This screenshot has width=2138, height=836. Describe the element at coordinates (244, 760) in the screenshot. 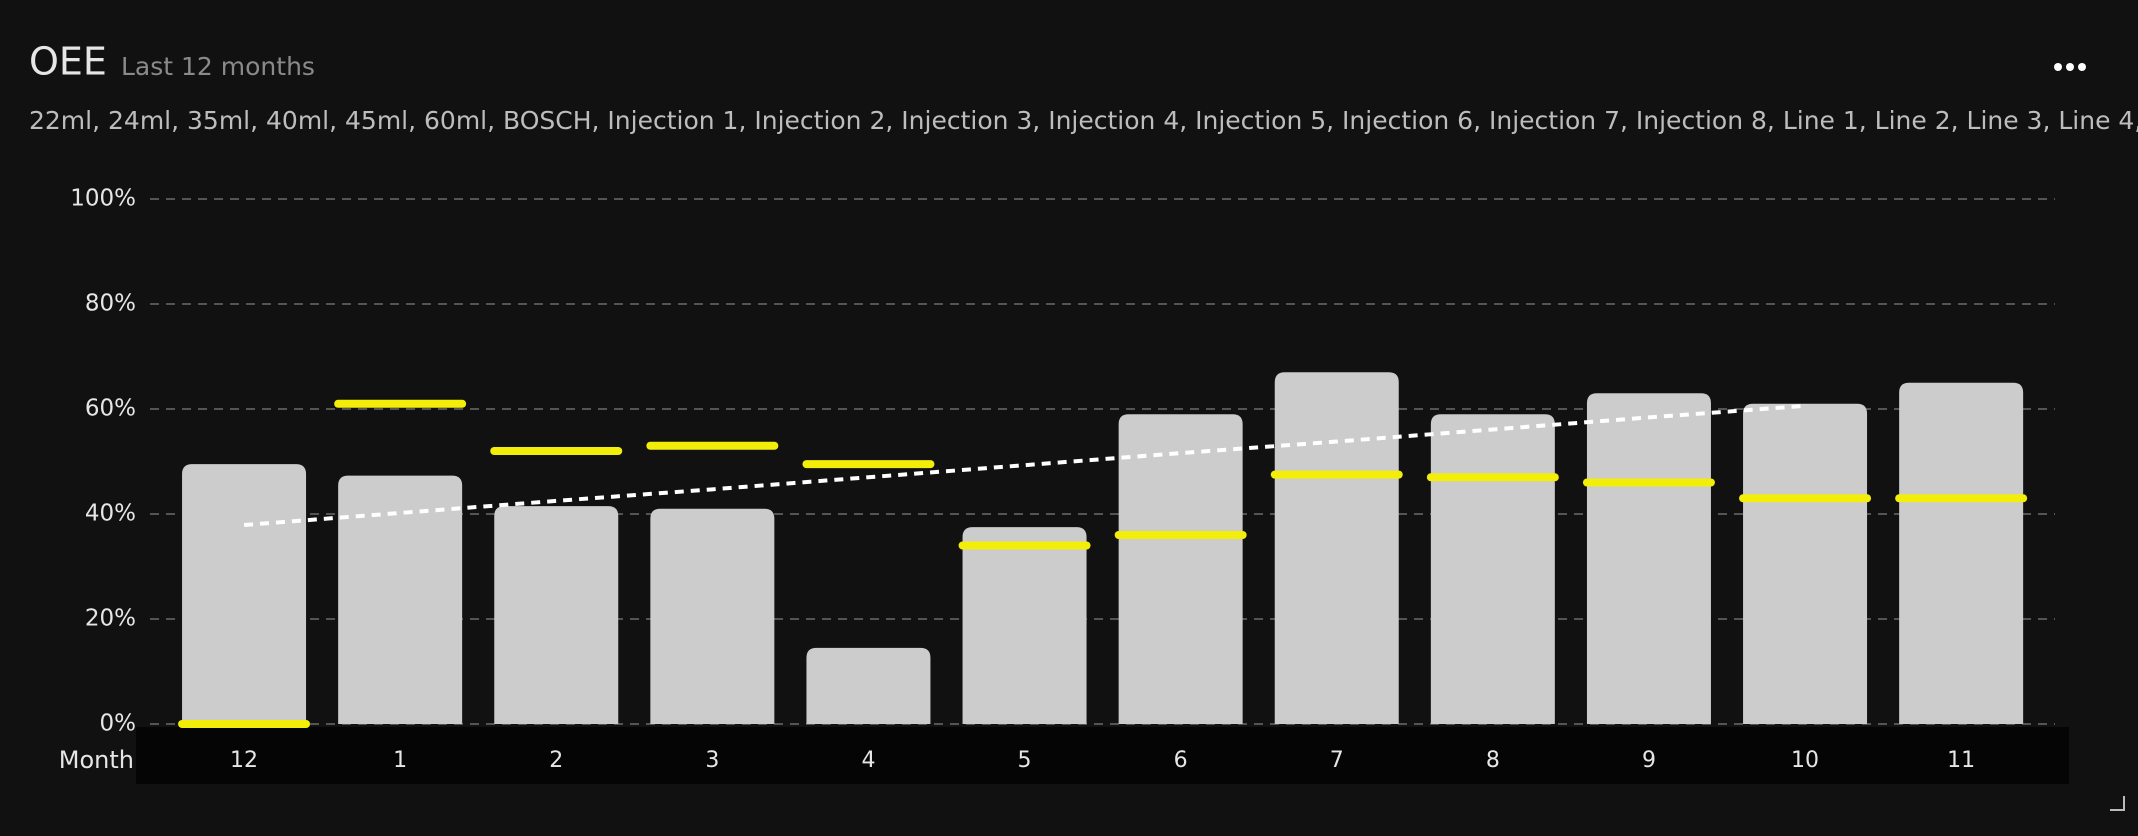

I see `x-tick-label: 12` at that location.